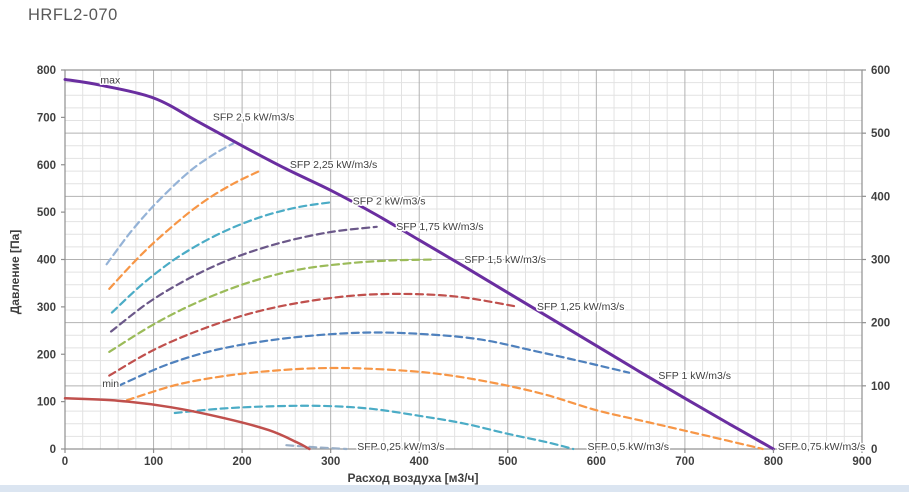 The height and width of the screenshot is (492, 909). What do you see at coordinates (153, 462) in the screenshot?
I see `x-tick-label: 100` at bounding box center [153, 462].